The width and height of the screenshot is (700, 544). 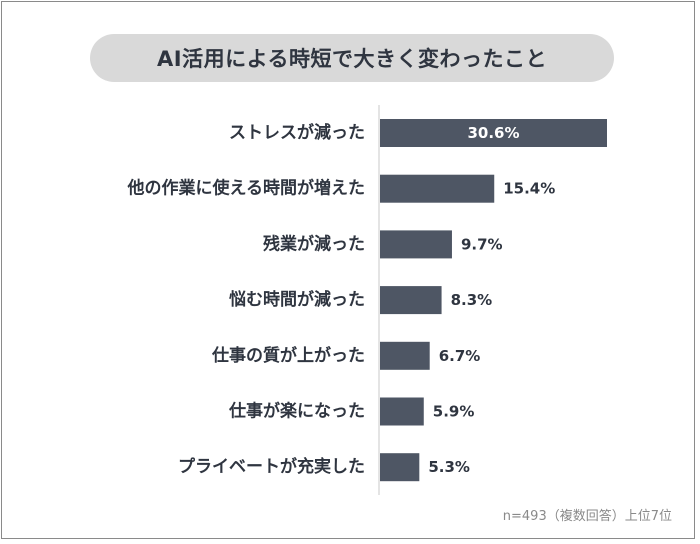 I want to click on category-label: 仕事の質が上がった, so click(x=288, y=355).